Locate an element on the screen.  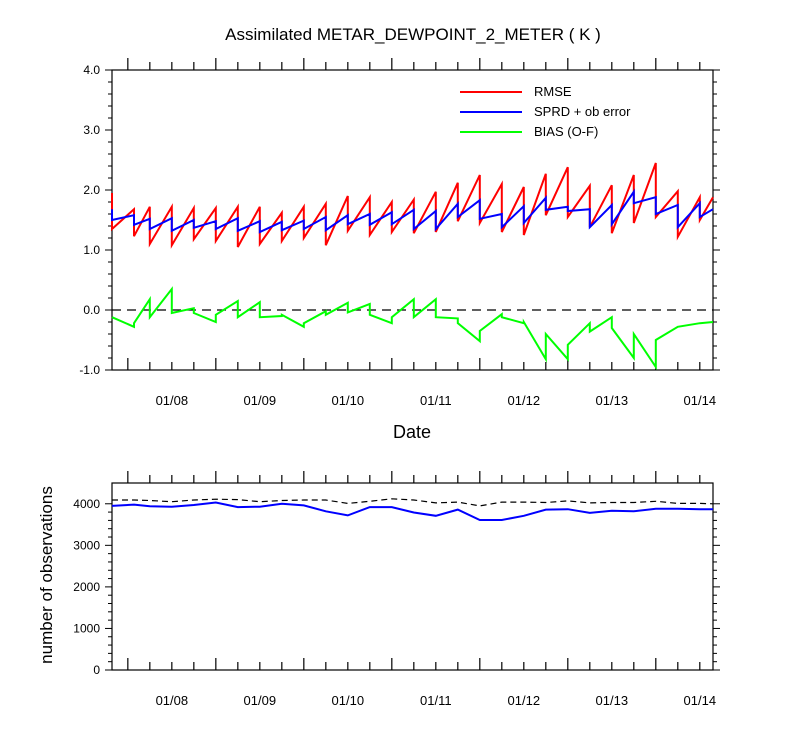
bottom-y-tick-label: 0 is located at coordinates (96, 670).